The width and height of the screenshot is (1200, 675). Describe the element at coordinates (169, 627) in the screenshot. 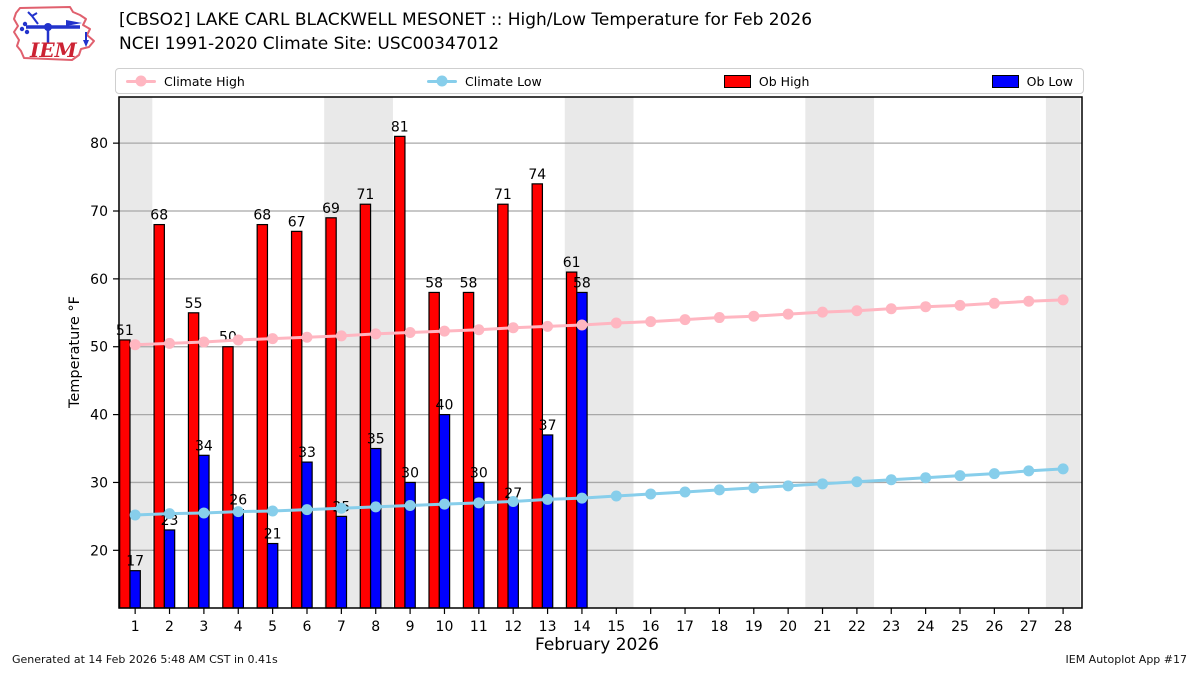

I see `x-tick-label: 2` at that location.